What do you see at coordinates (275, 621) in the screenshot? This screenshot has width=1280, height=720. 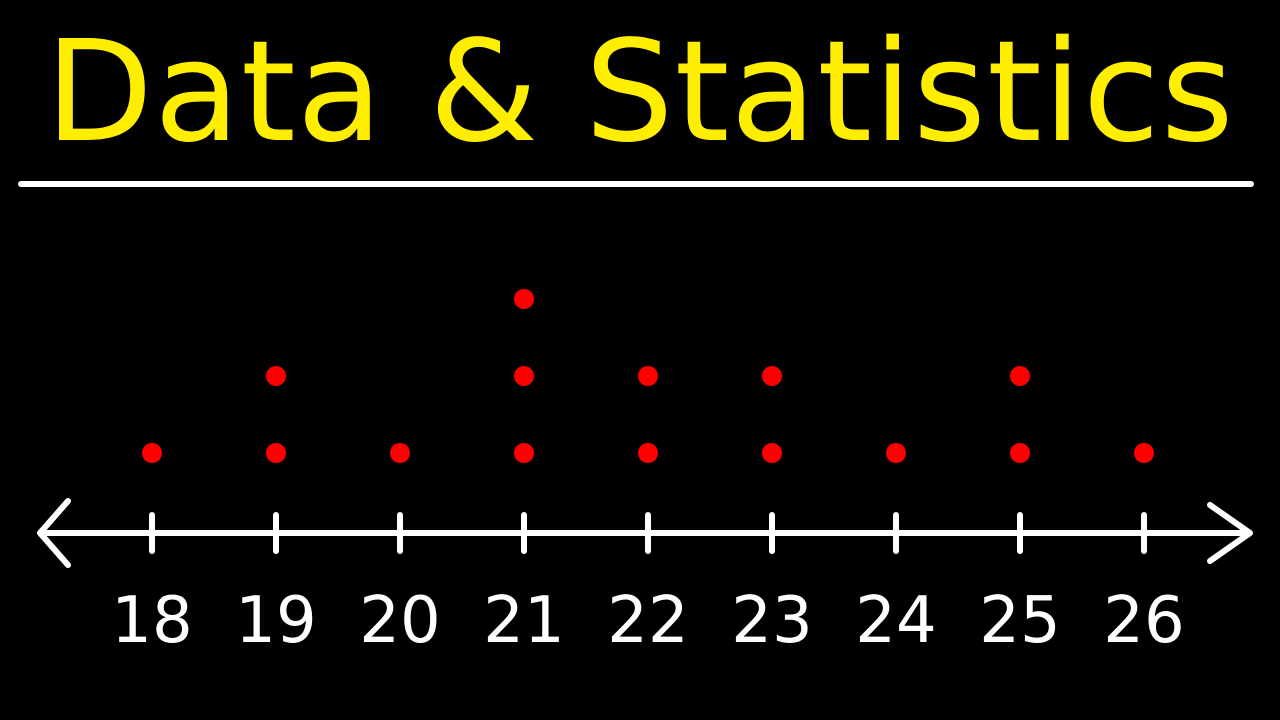 I see `tick-label: 19` at bounding box center [275, 621].